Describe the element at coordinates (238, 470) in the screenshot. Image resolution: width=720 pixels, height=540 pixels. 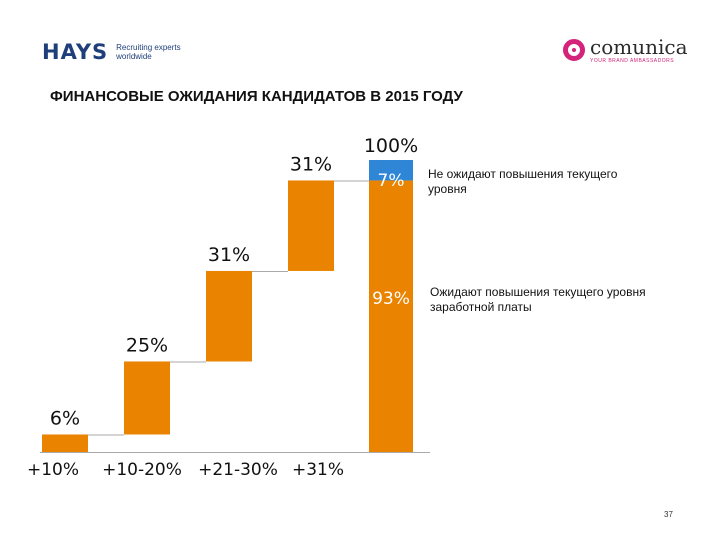
I see `category-label-3: +21-30%` at that location.